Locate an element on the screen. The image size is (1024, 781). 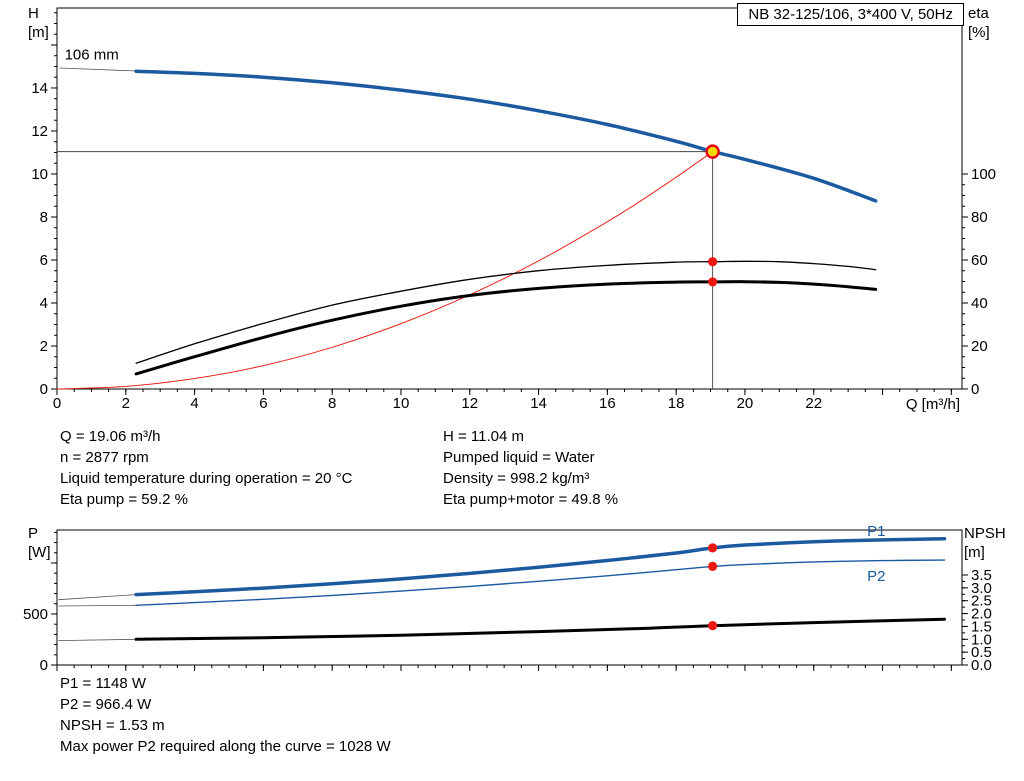
p-axis-symbol: P is located at coordinates (33, 533).